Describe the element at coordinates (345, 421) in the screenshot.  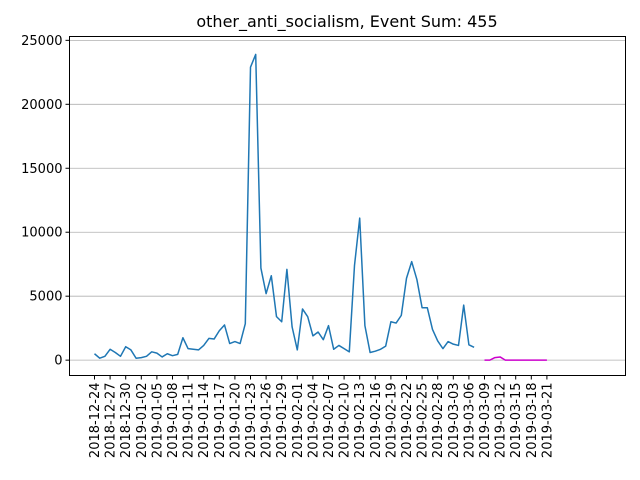
I see `x-tick-label: 2019-02-10` at that location.